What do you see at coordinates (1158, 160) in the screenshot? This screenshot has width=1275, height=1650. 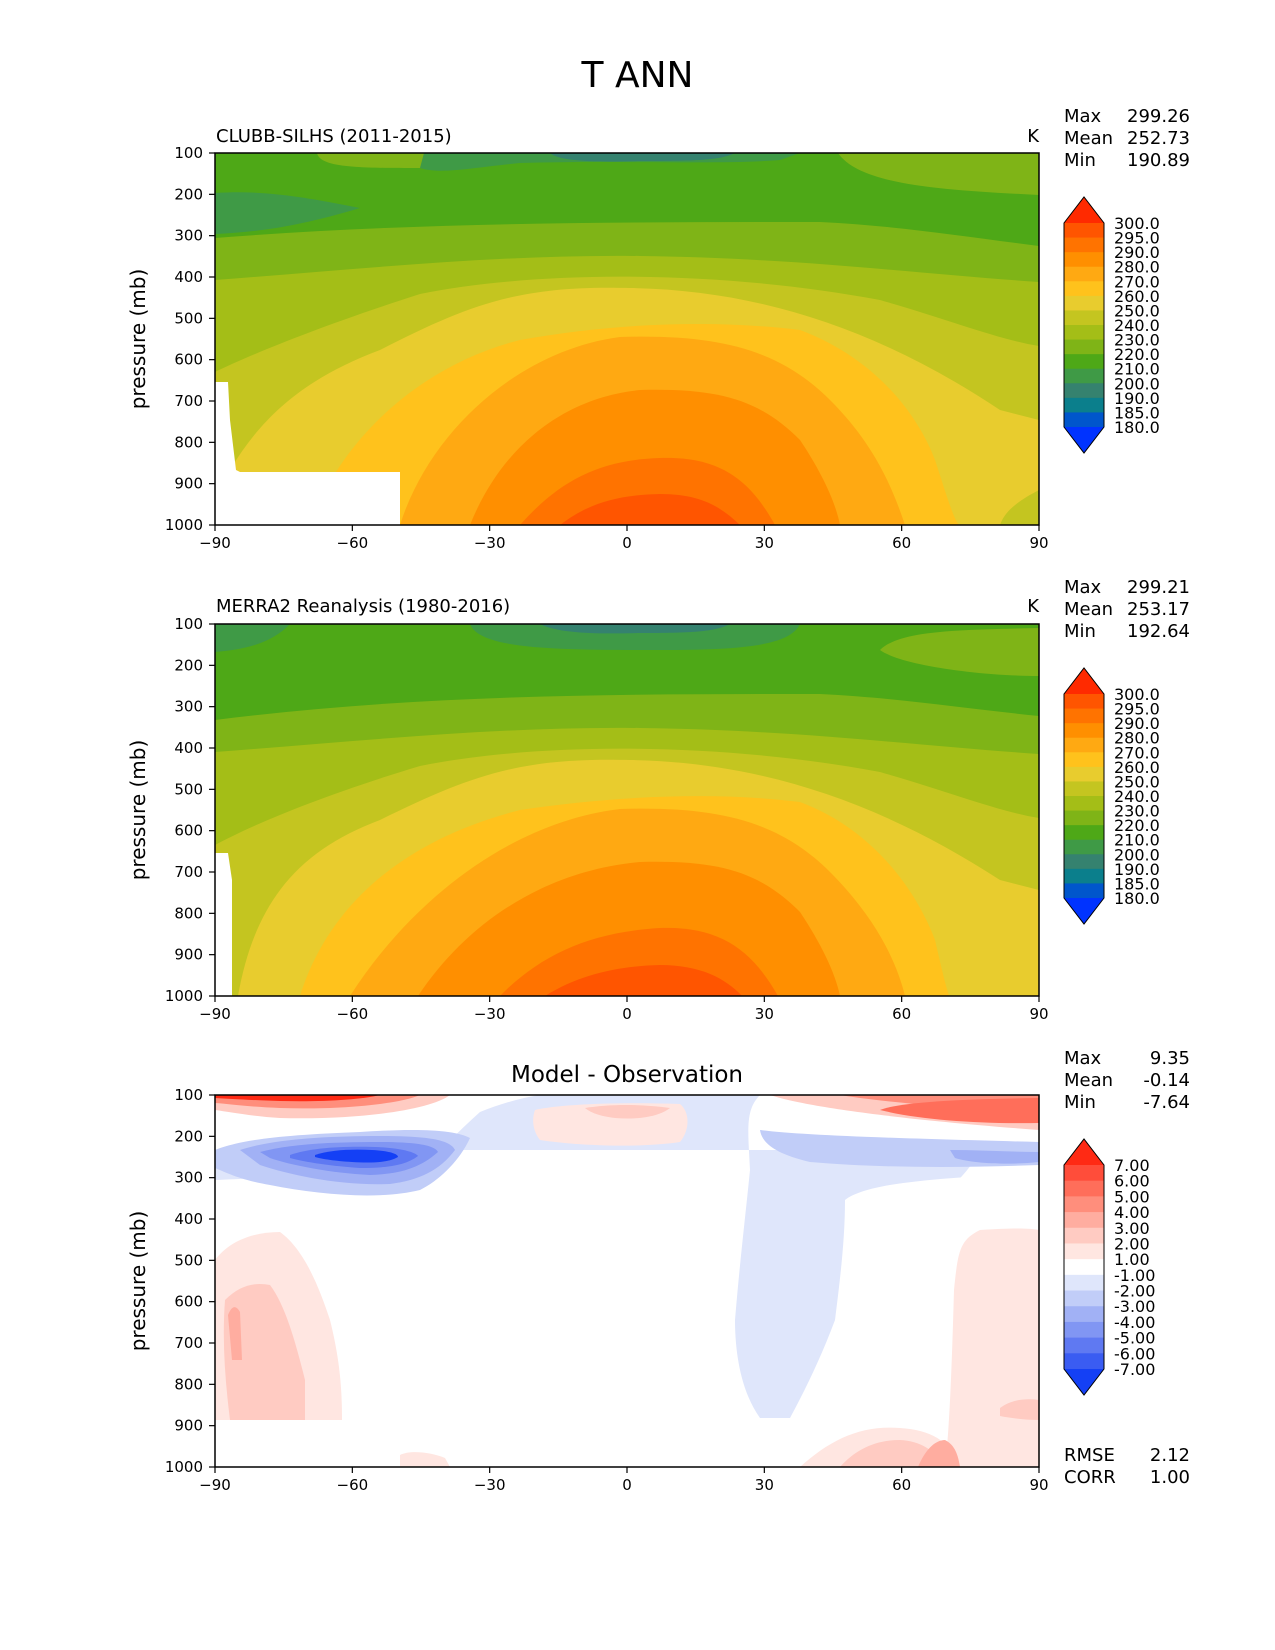 I see `stat-value: 190.89` at bounding box center [1158, 160].